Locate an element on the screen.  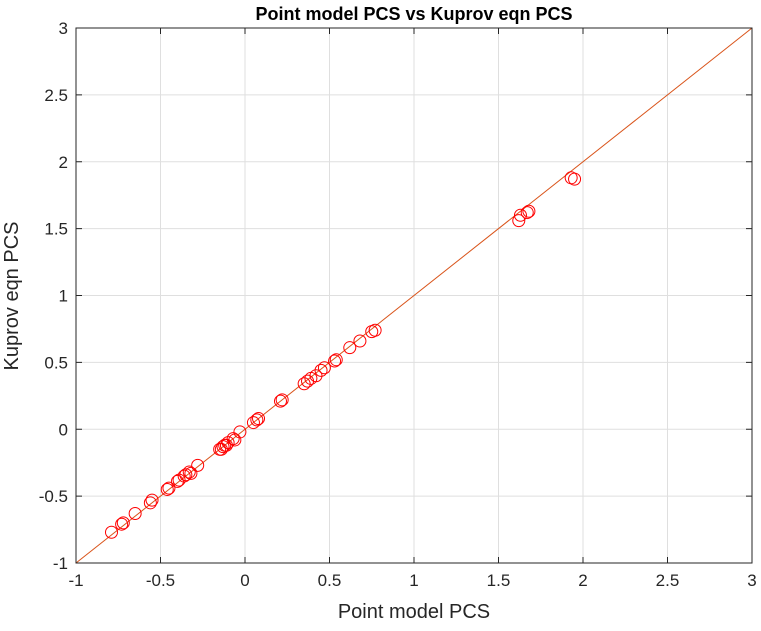
y-tick-label: 3 is located at coordinates (63, 28).